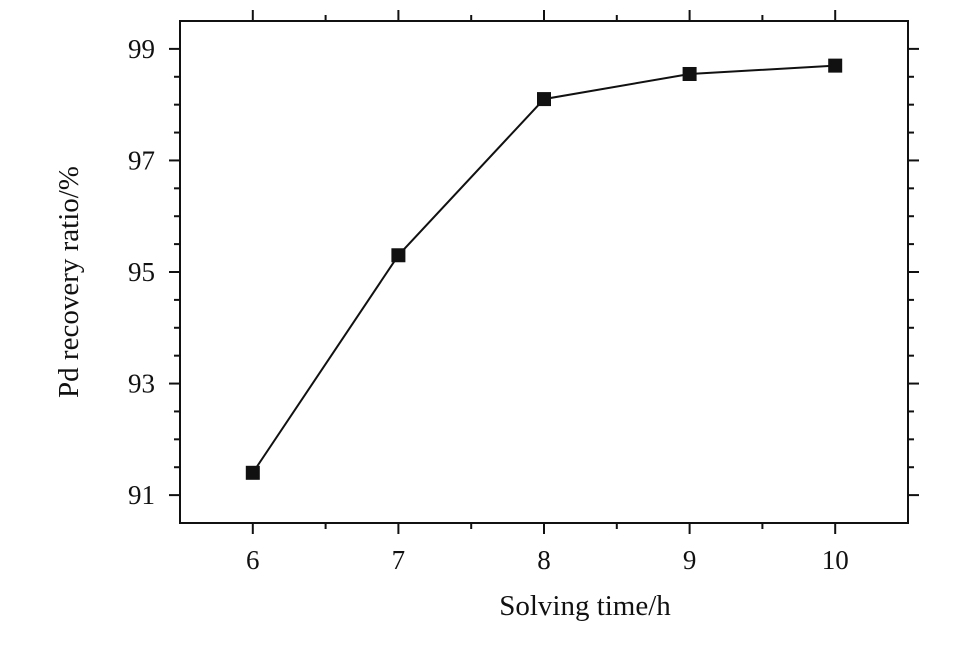 This screenshot has height=648, width=958. Describe the element at coordinates (544, 560) in the screenshot. I see `x-tick-label: 8` at that location.